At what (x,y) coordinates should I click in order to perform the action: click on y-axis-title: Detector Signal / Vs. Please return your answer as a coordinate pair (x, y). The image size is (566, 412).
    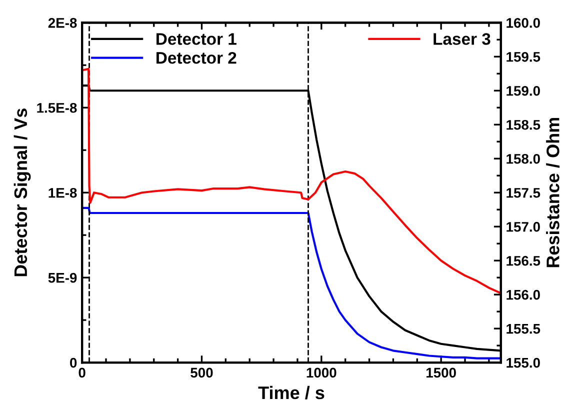
    Looking at the image, I should click on (22, 192).